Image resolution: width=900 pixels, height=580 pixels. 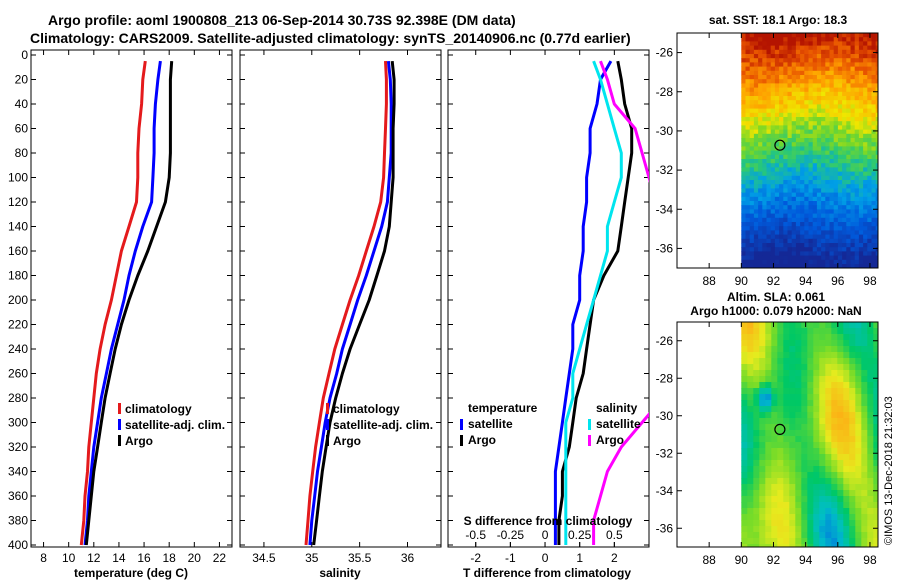 I want to click on depth-tick-label: 200, so click(x=18, y=300).